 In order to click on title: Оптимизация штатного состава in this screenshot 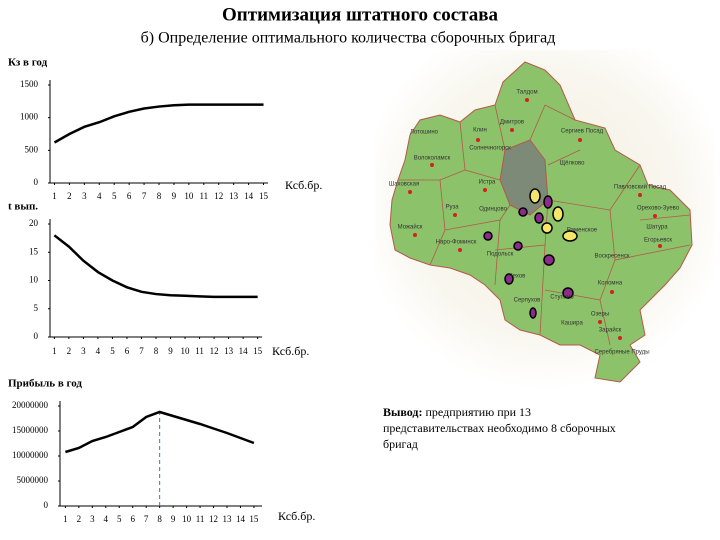, I will do `click(360, 14)`.